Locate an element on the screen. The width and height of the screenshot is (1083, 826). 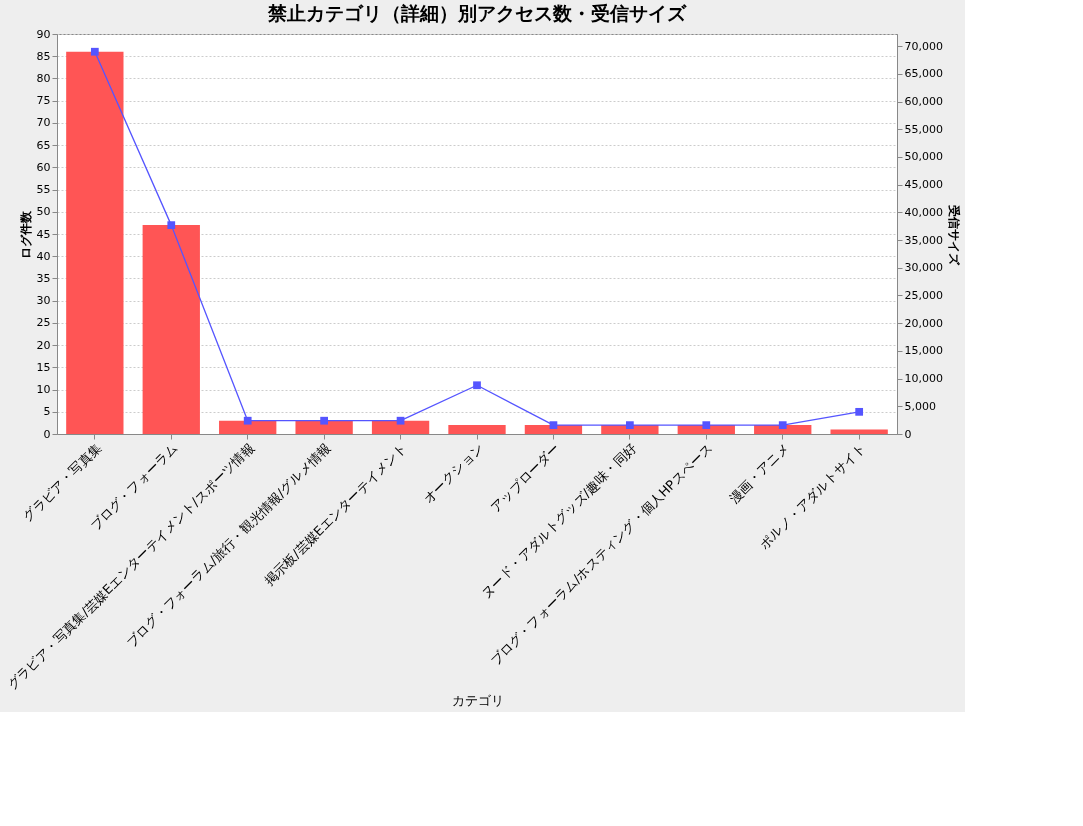
y-axis-title: ログ件数 is located at coordinates (25, 234).